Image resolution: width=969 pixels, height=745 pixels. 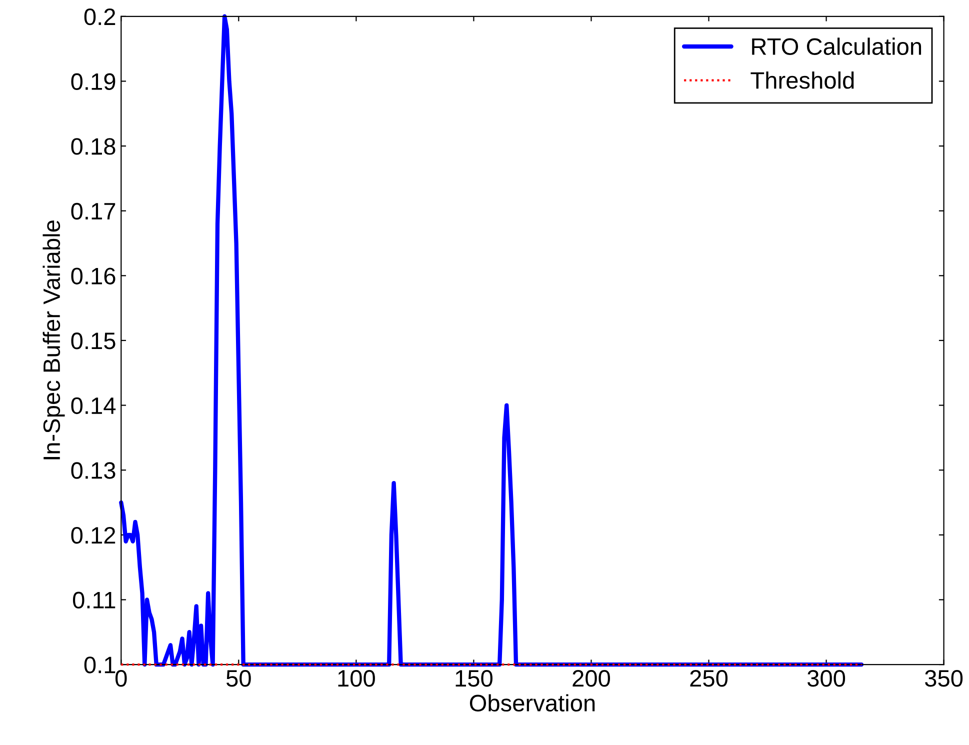 What do you see at coordinates (474, 678) in the screenshot?
I see `x-tick-label: 150` at bounding box center [474, 678].